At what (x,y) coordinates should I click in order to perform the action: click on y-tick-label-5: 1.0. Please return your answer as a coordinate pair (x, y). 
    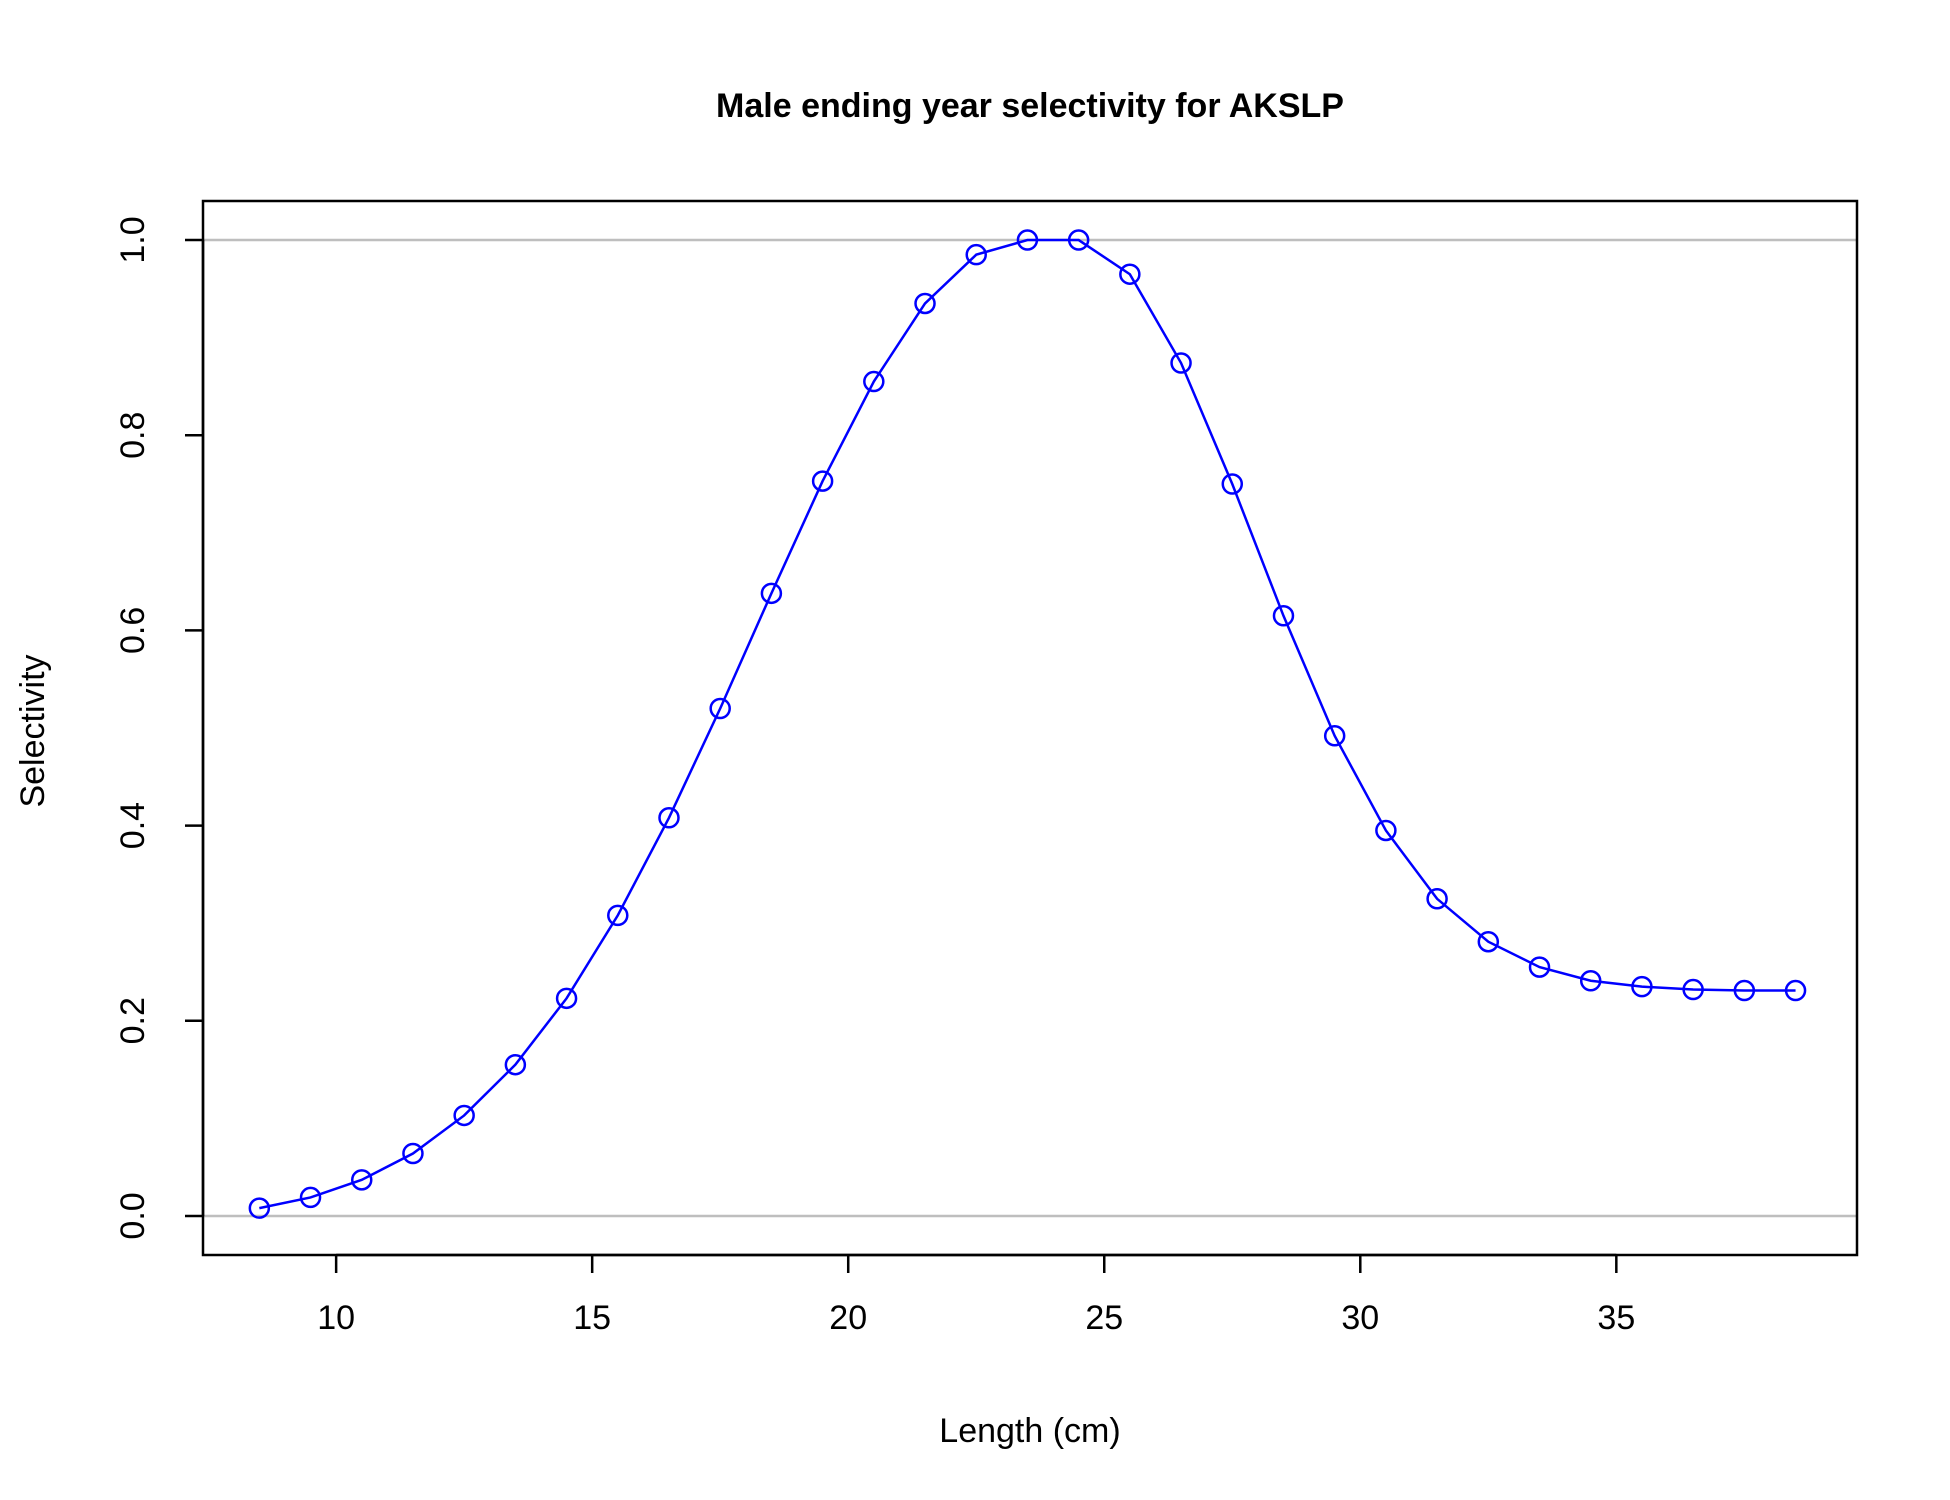
    Looking at the image, I should click on (133, 239).